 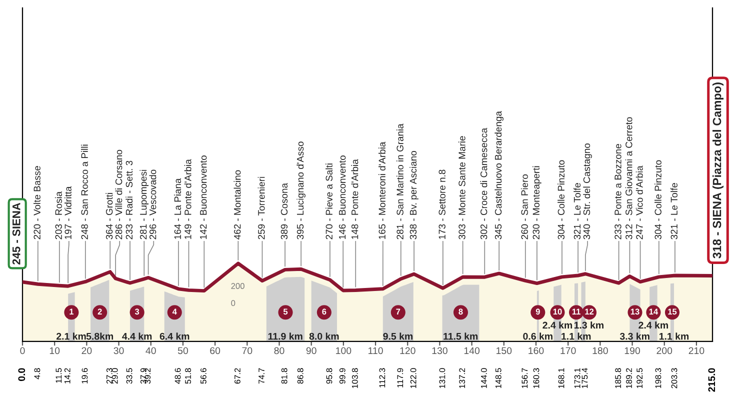 I want to click on x-tick-label: 20, so click(x=87, y=350).